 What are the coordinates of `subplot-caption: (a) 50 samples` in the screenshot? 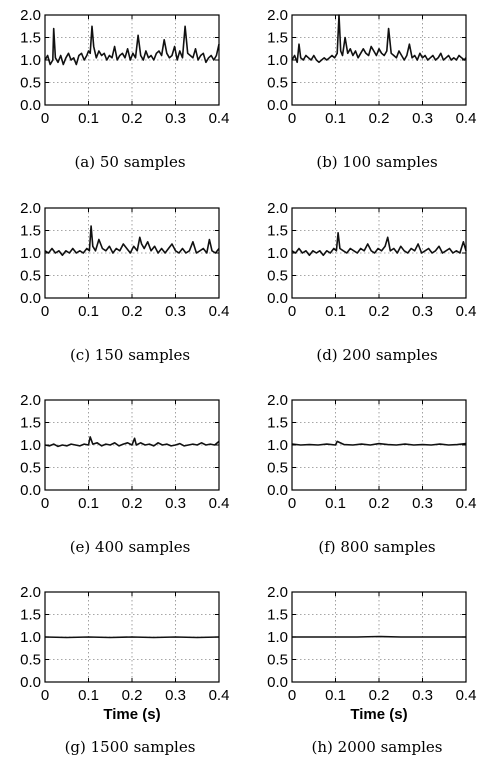 It's located at (129, 162).